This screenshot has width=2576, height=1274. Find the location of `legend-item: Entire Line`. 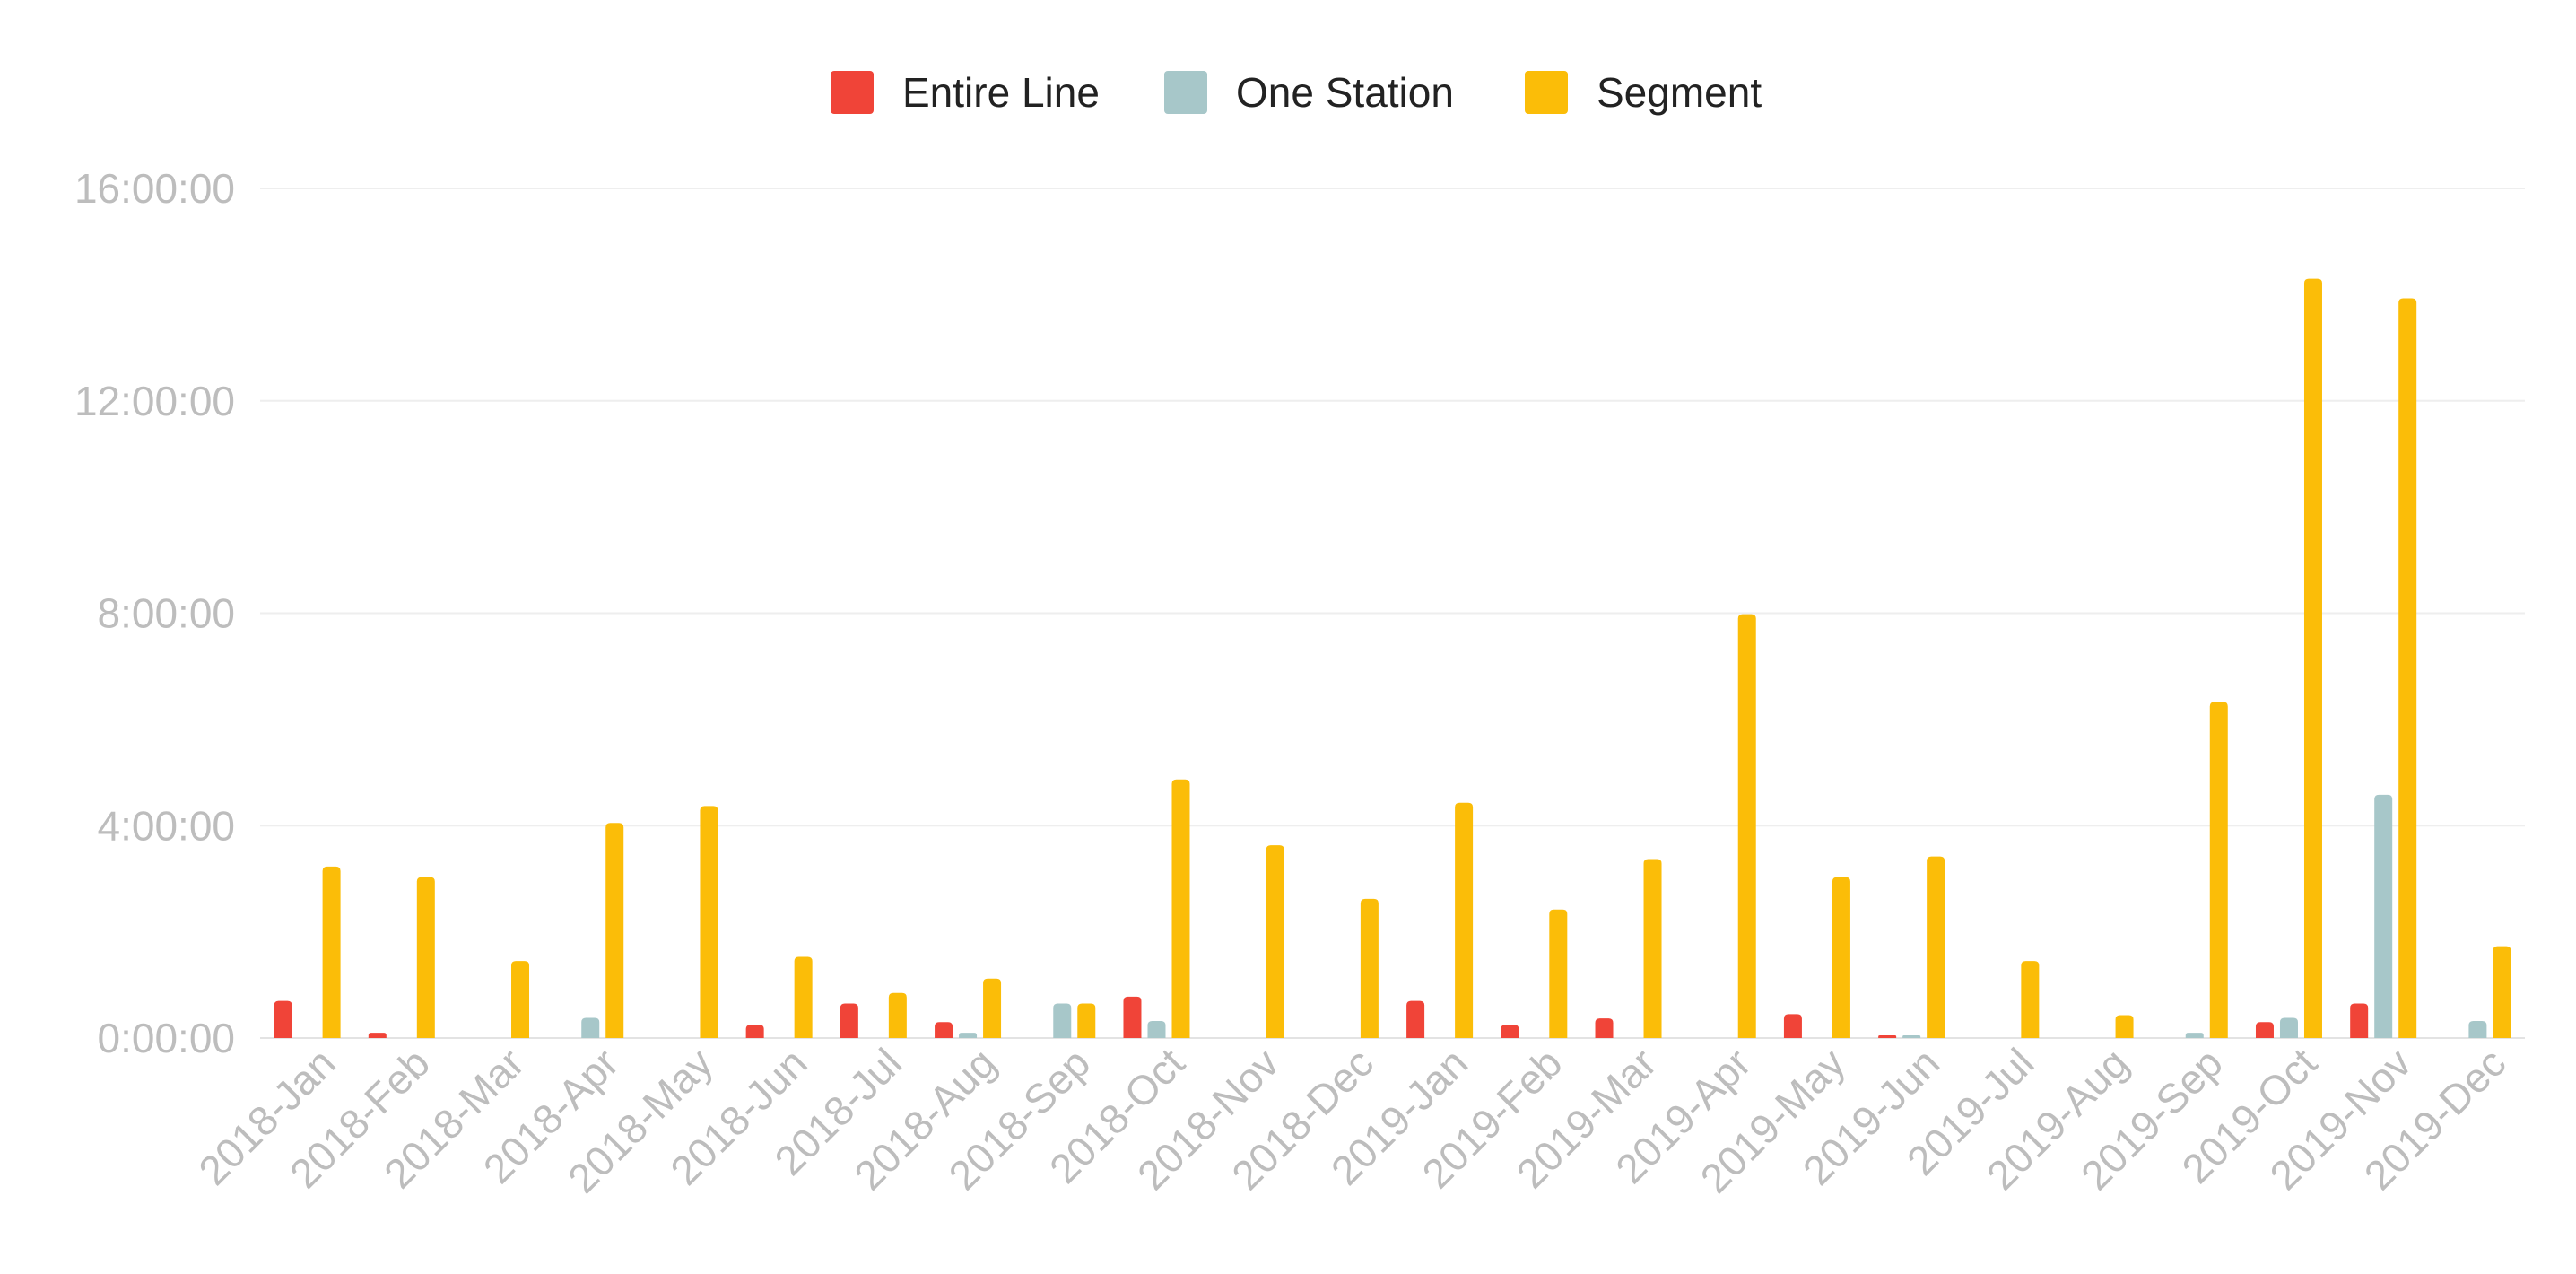

legend-item: Entire Line is located at coordinates (965, 92).